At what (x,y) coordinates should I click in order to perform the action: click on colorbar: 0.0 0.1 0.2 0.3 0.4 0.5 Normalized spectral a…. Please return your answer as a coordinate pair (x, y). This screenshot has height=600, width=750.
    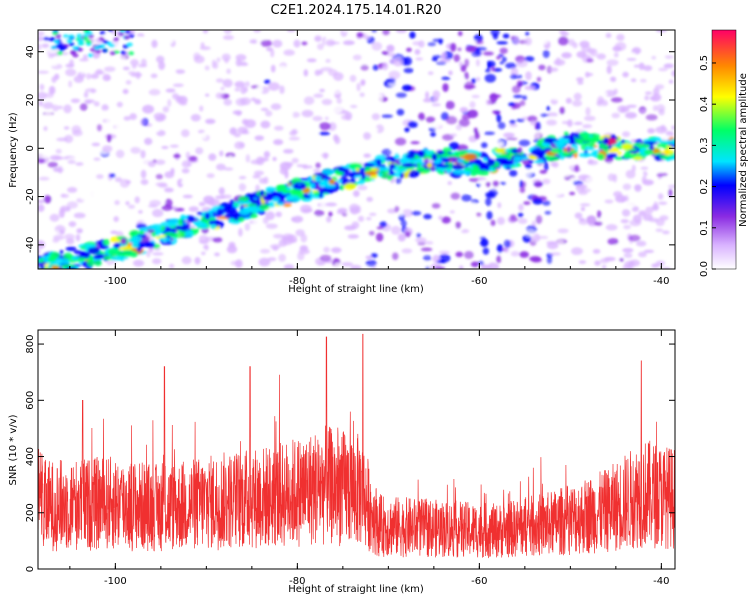
    Looking at the image, I should click on (724, 153).